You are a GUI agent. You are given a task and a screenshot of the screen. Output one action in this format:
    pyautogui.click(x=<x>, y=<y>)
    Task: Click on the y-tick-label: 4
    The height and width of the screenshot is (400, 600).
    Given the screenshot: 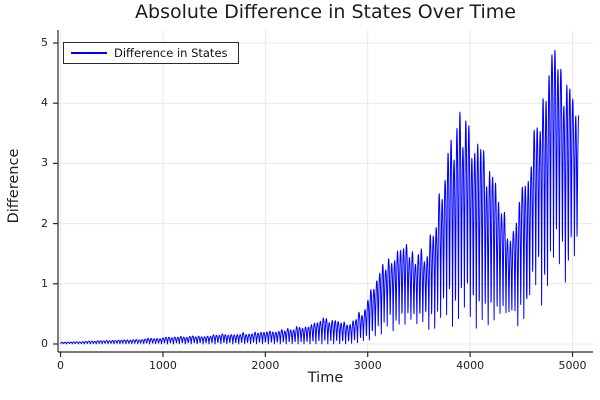 What is the action you would take?
    pyautogui.click(x=44, y=103)
    